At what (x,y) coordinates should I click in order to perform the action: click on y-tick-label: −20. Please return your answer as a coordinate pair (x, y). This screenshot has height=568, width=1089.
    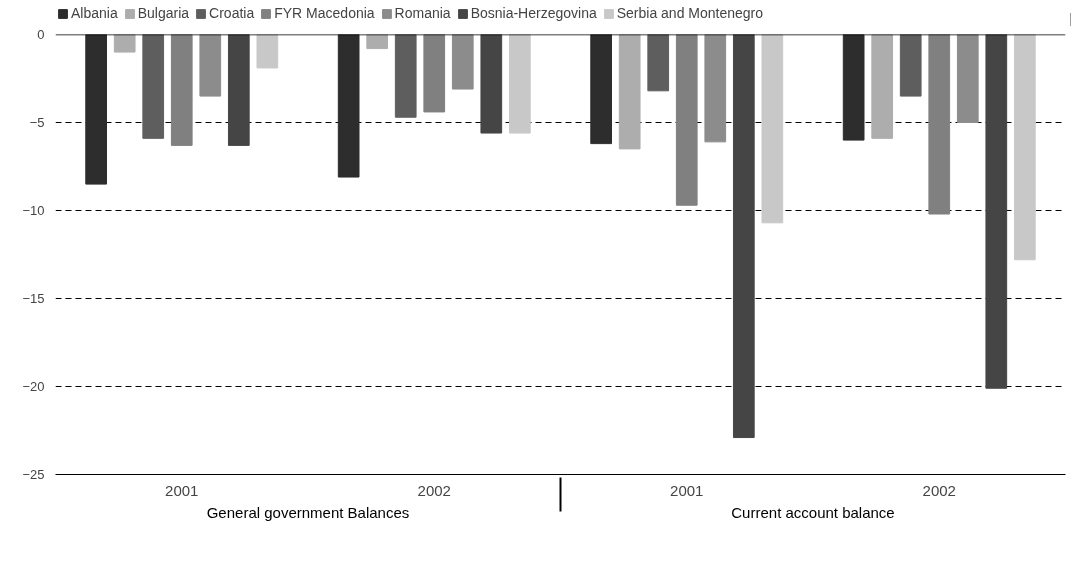
    Looking at the image, I should click on (33, 386).